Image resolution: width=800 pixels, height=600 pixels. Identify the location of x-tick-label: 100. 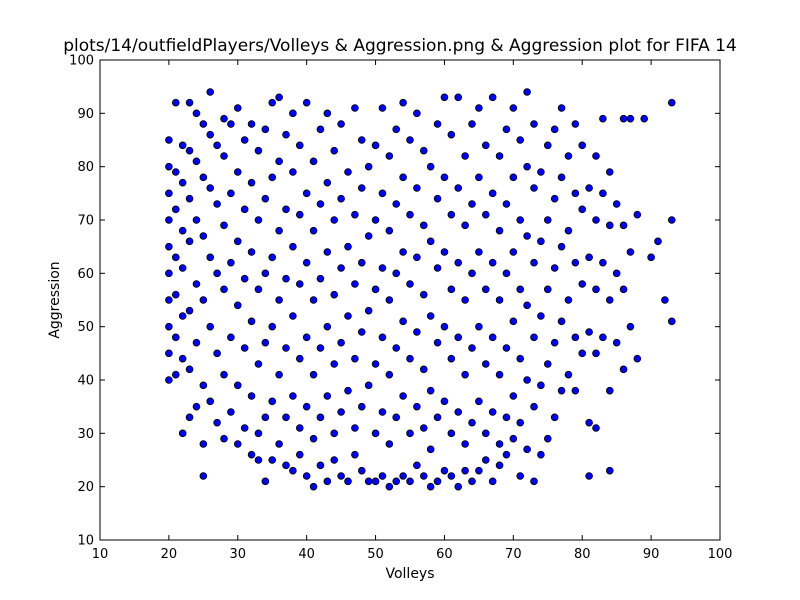
(720, 554).